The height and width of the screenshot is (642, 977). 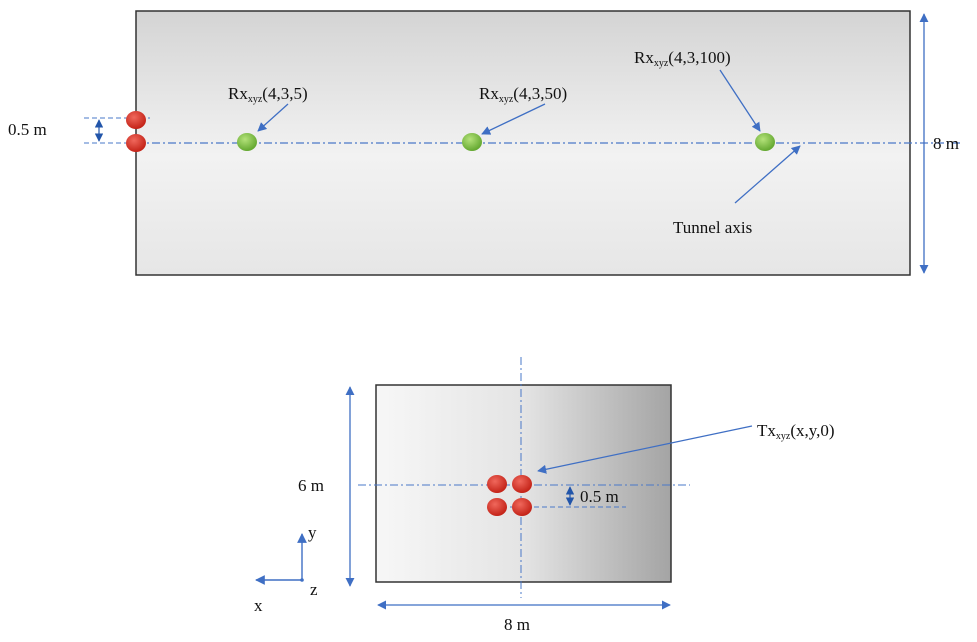 What do you see at coordinates (767, 174) in the screenshot?
I see `tunnel-axis-pointer-arrow` at bounding box center [767, 174].